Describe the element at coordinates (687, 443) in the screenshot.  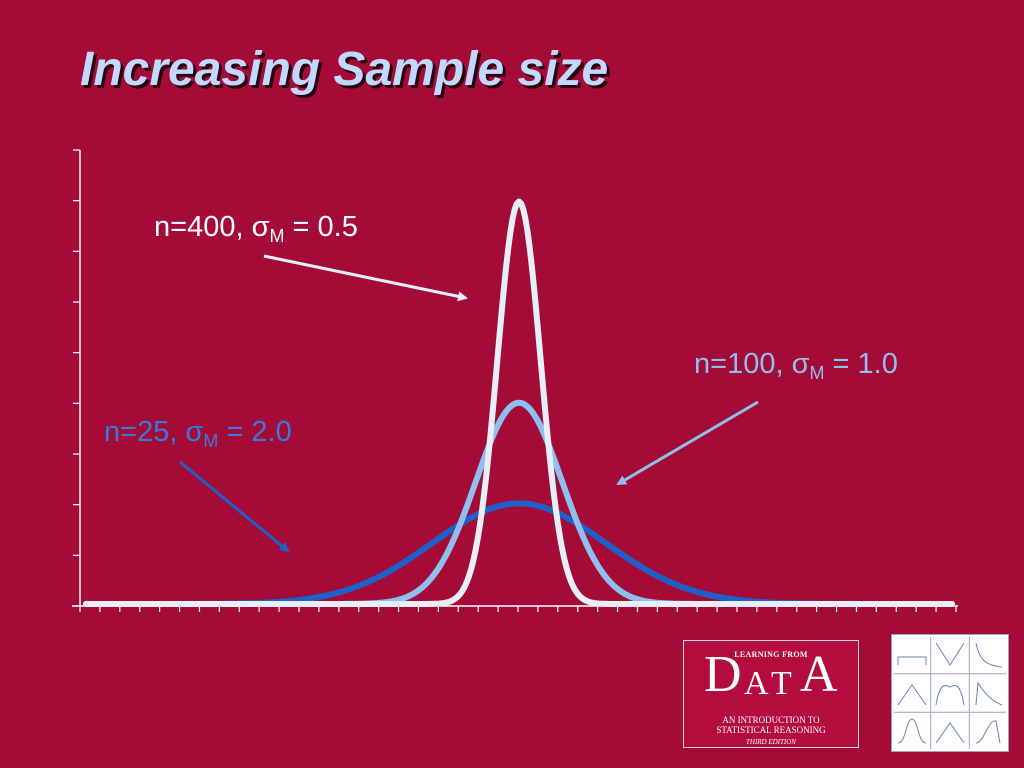
I see `annotation-n100-arrow` at that location.